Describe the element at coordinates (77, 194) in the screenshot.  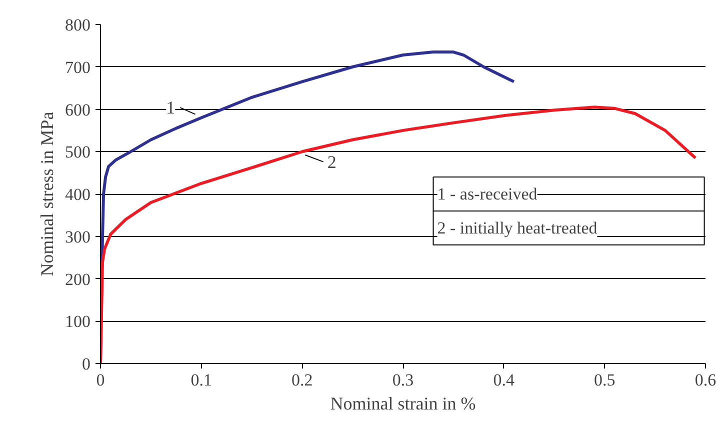
I see `y-tick-label: 400` at that location.